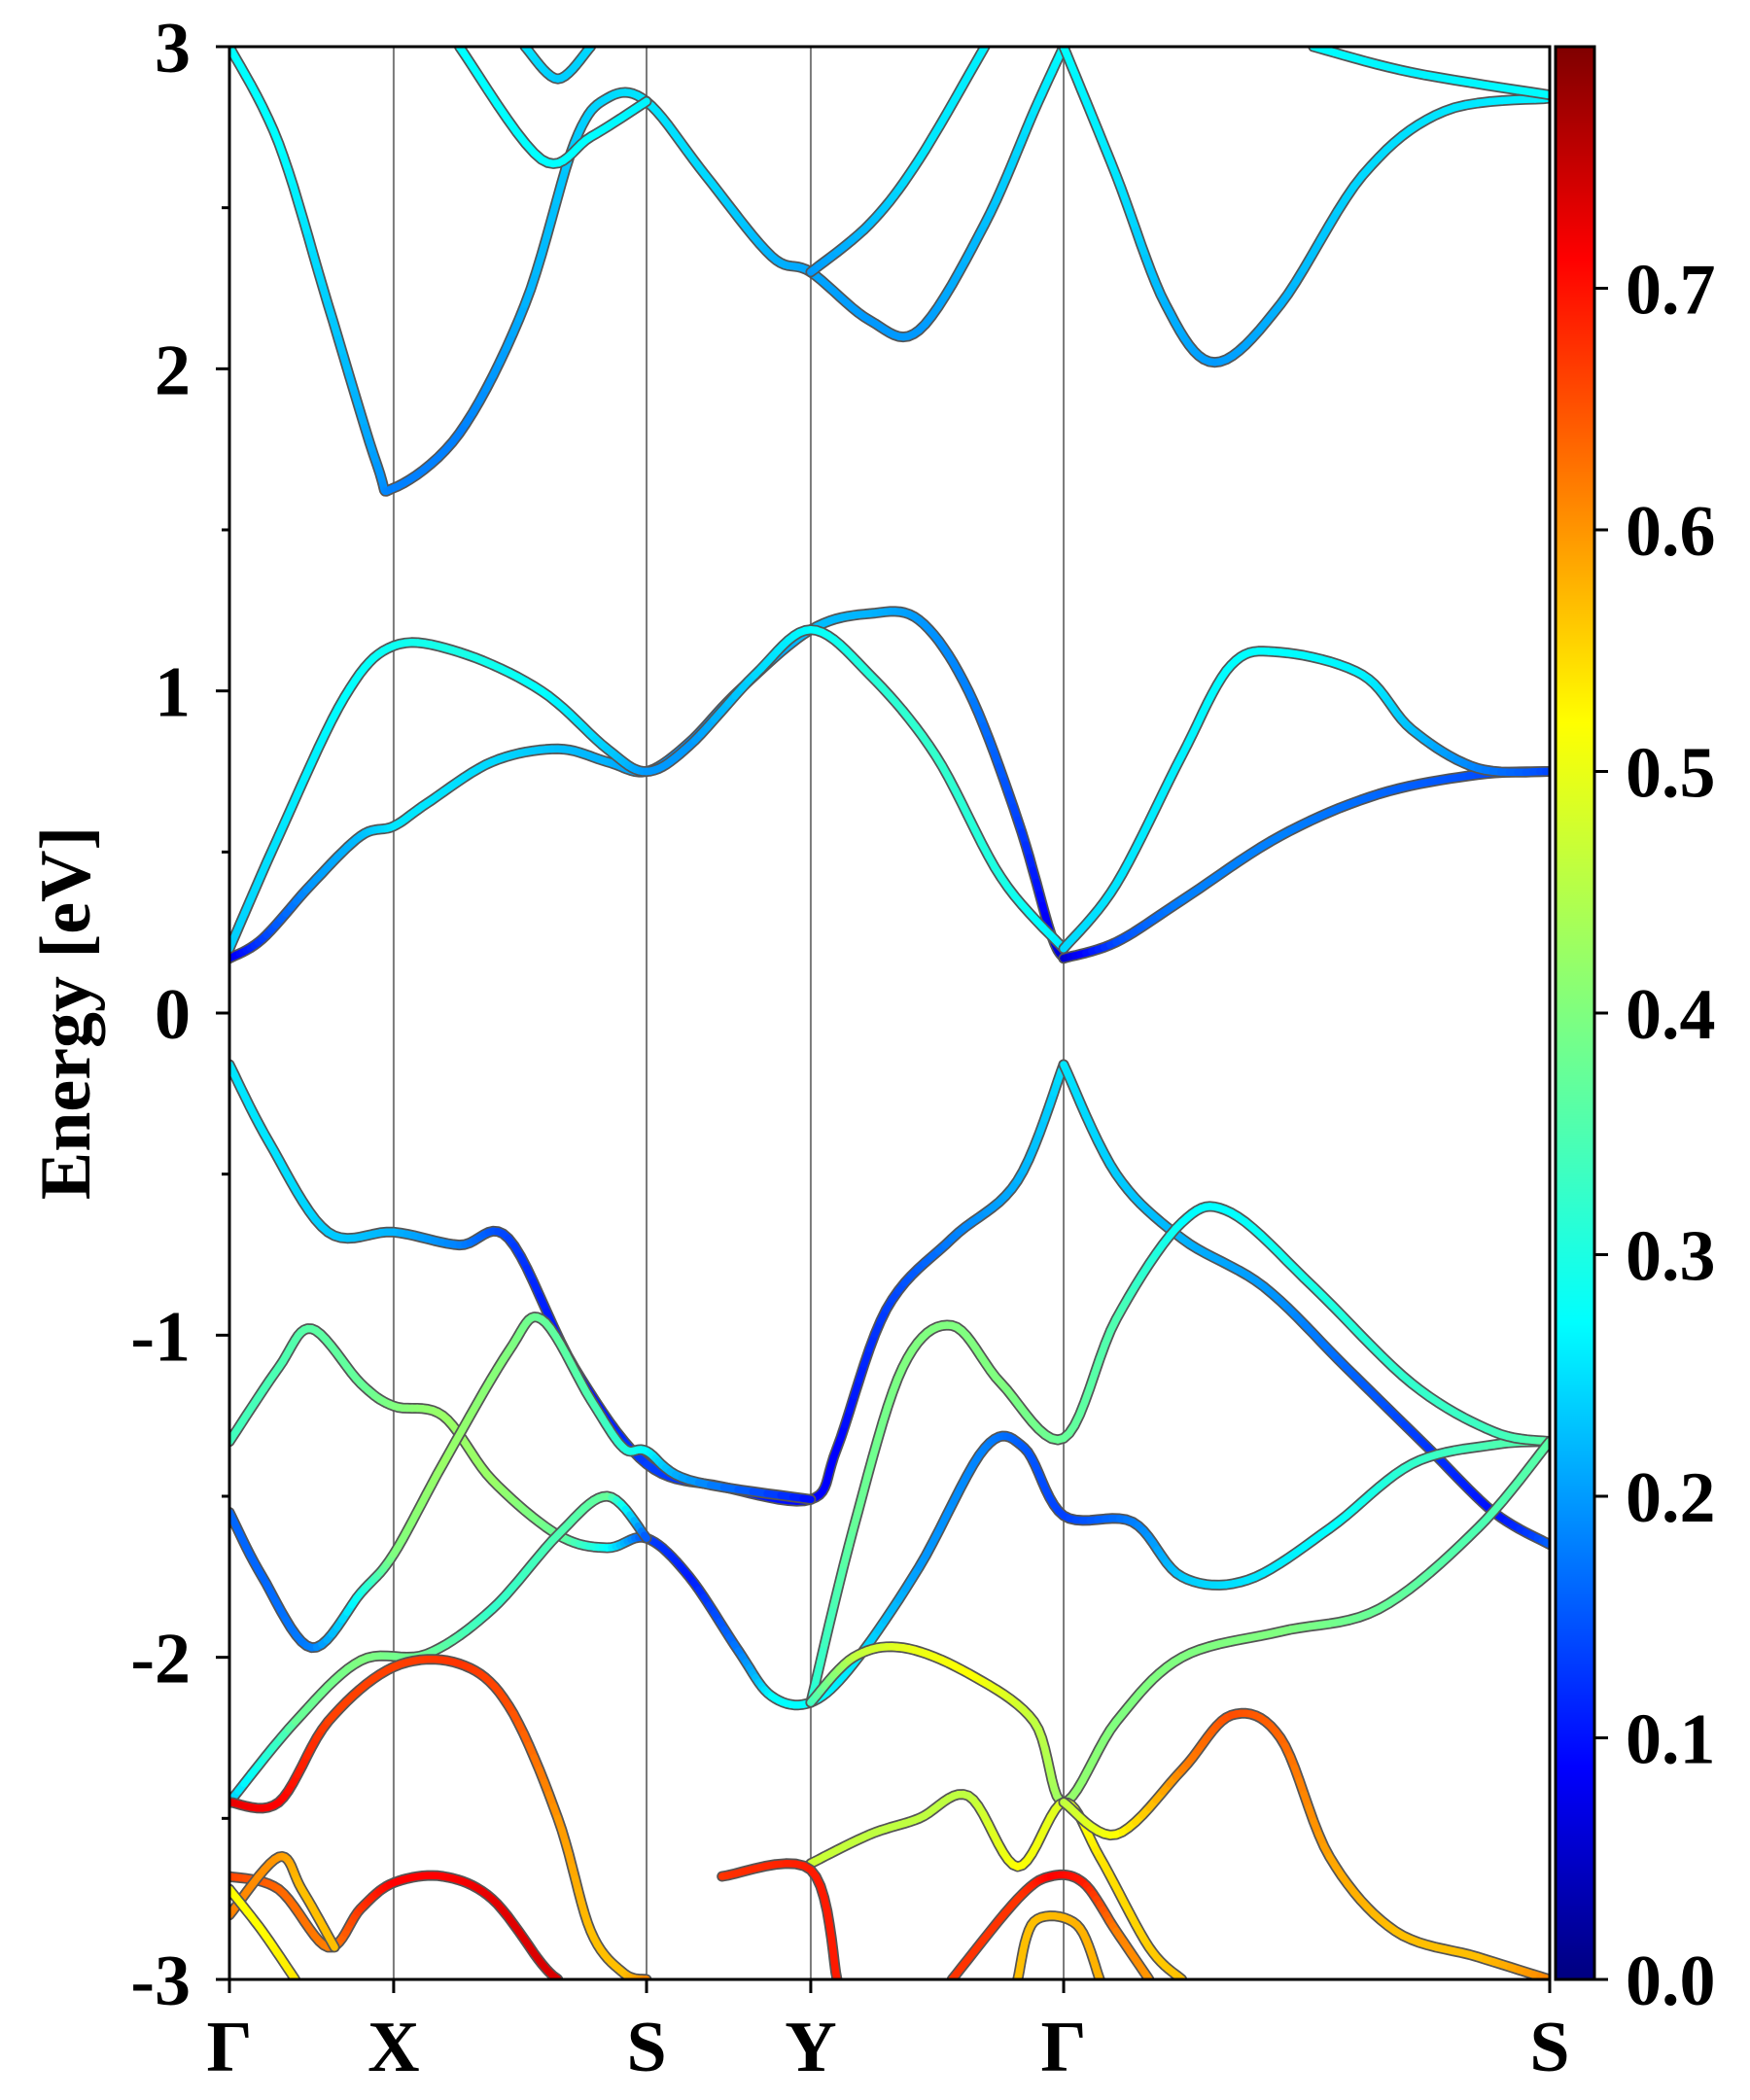 The height and width of the screenshot is (2100, 1750). What do you see at coordinates (160, 1337) in the screenshot?
I see `y-tick-label: -1` at bounding box center [160, 1337].